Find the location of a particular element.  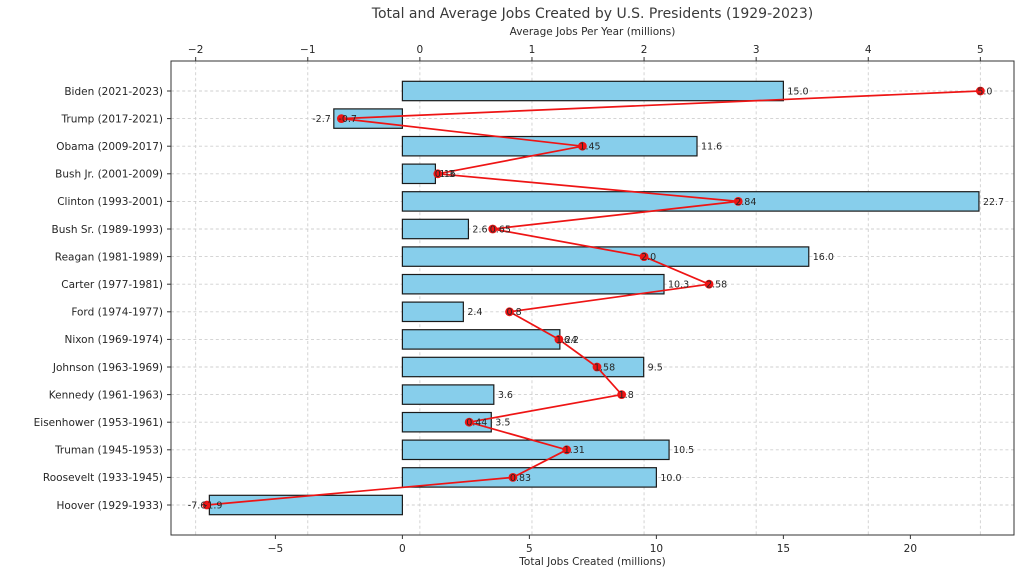

y-axis-category-label: Bush Jr. (2001-2009) is located at coordinates (109, 175).